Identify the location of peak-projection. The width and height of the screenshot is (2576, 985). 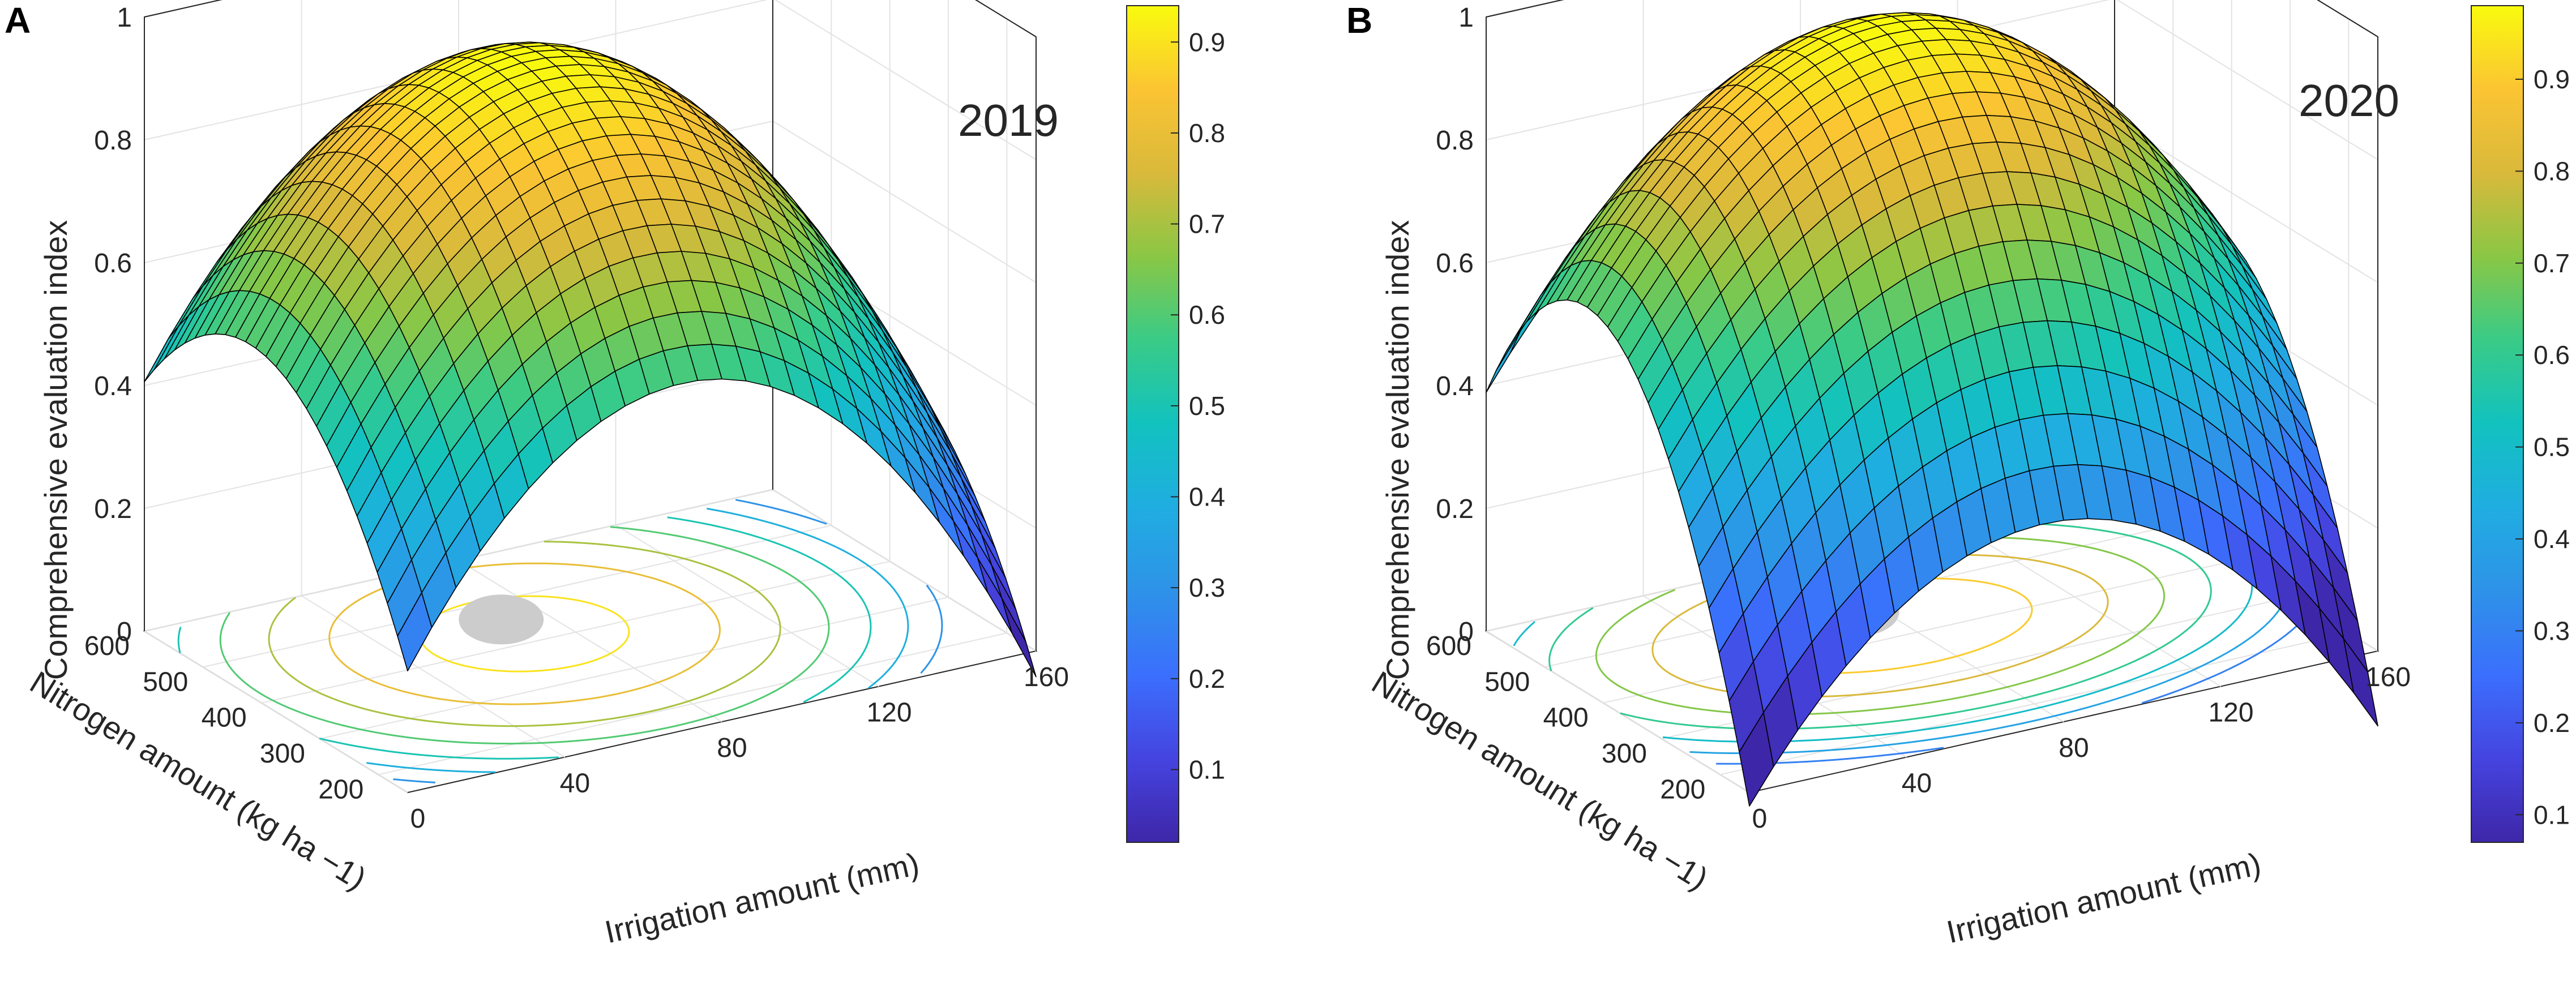
(501, 619).